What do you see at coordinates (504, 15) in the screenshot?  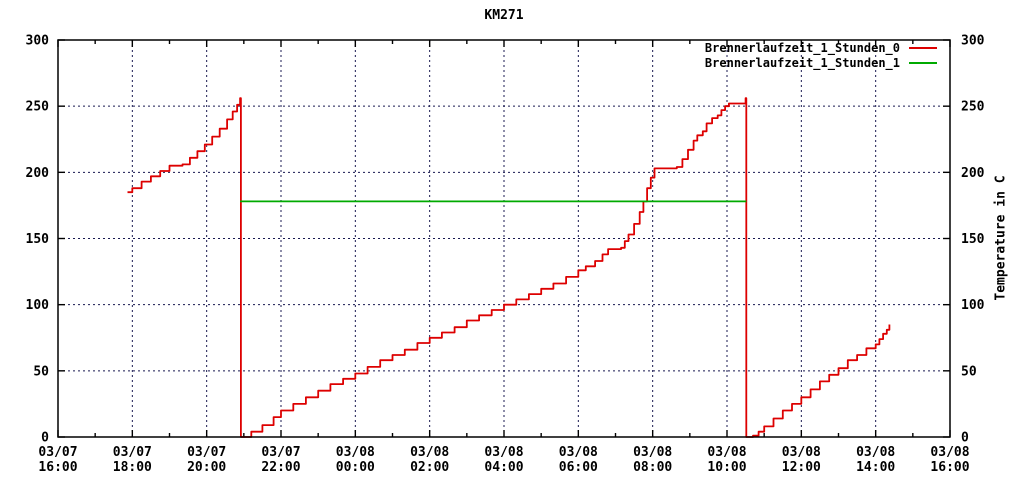 I see `chart-title: KM271` at bounding box center [504, 15].